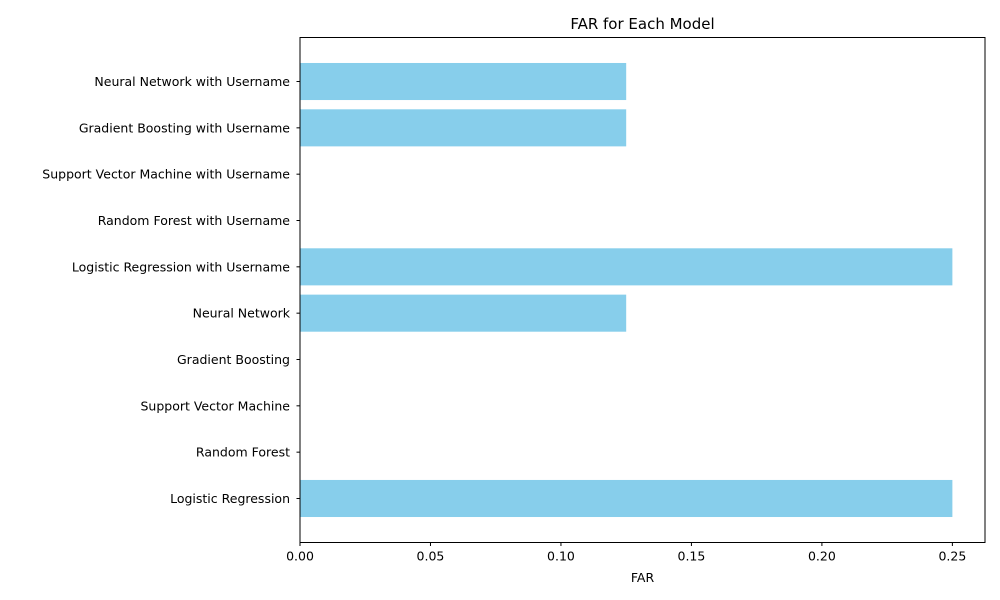 The image size is (1000, 600). Describe the element at coordinates (642, 24) in the screenshot. I see `chart-title: FAR for Each Model` at that location.